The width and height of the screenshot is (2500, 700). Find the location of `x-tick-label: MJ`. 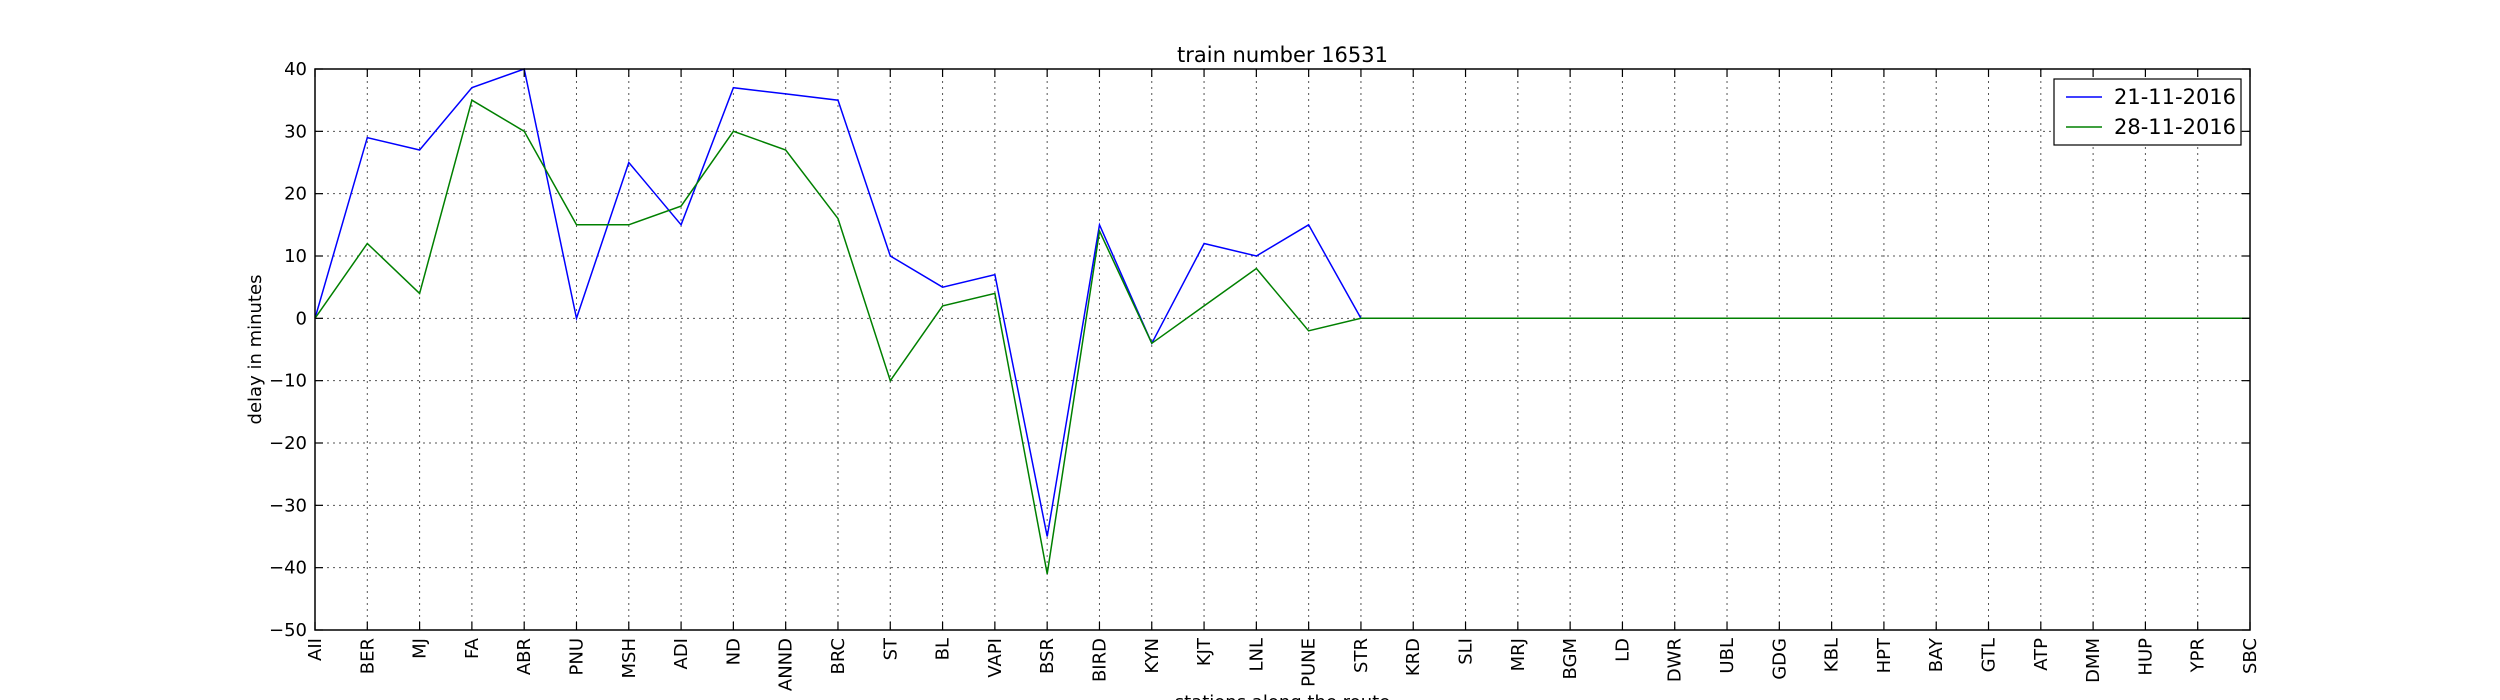

x-tick-label: MJ is located at coordinates (420, 648).